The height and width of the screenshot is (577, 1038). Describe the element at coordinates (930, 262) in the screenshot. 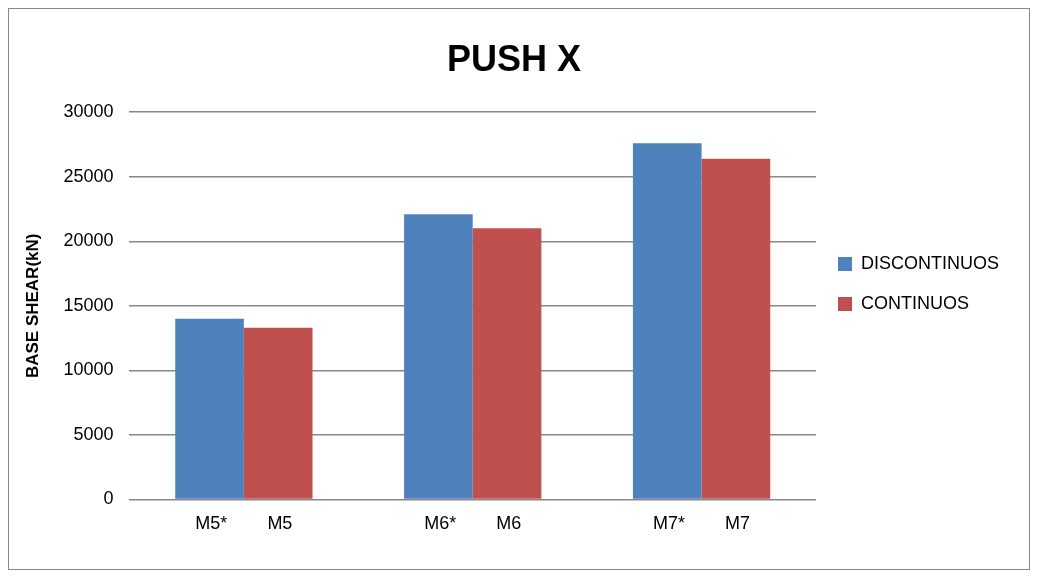

I see `legend-label: DISCONTINUOS` at that location.